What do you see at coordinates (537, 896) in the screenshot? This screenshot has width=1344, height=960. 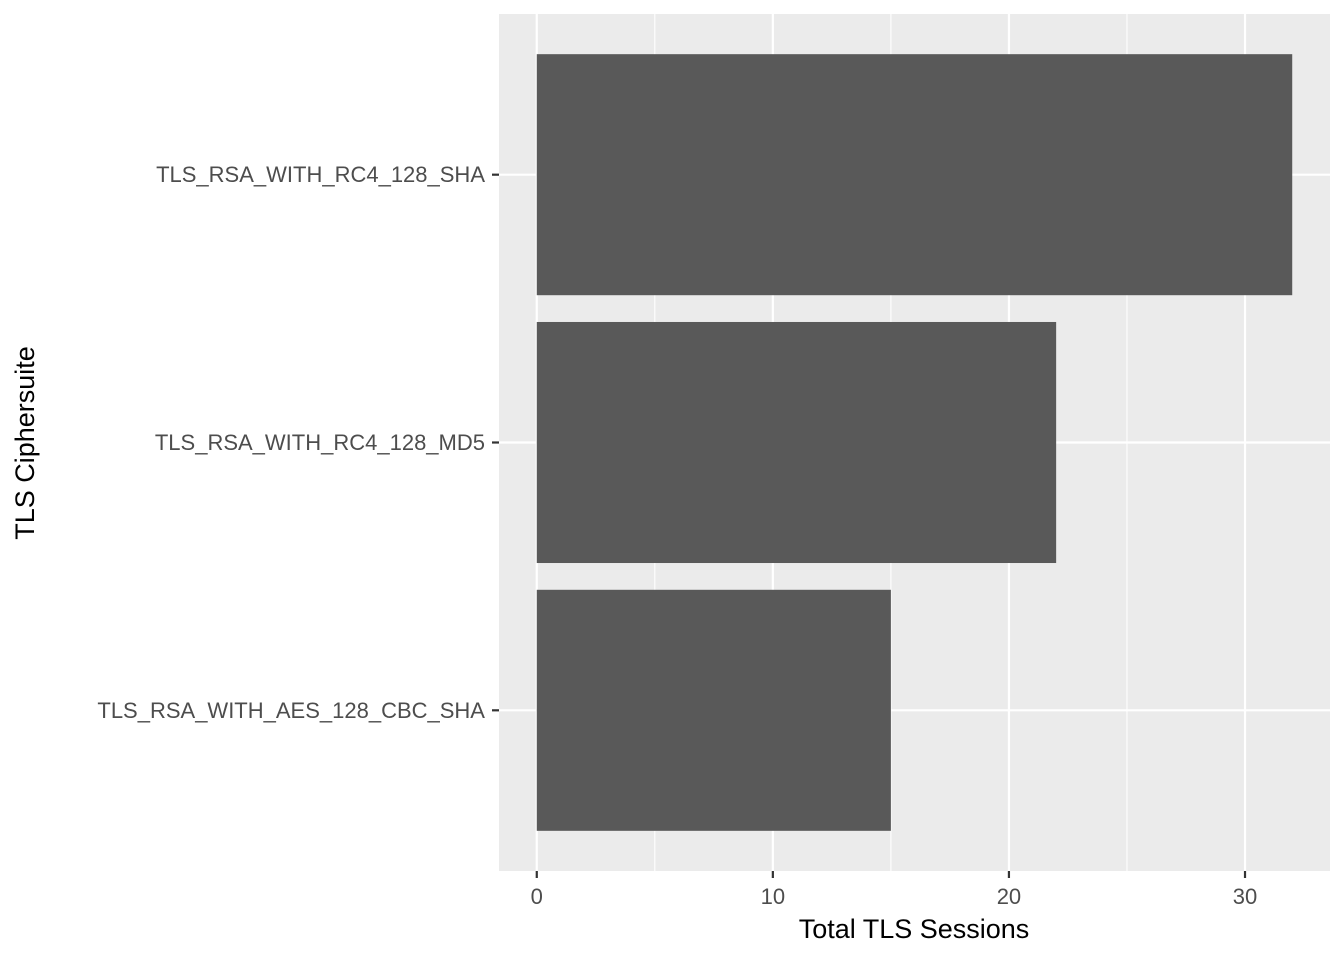 I see `x-tick-label: 0` at bounding box center [537, 896].